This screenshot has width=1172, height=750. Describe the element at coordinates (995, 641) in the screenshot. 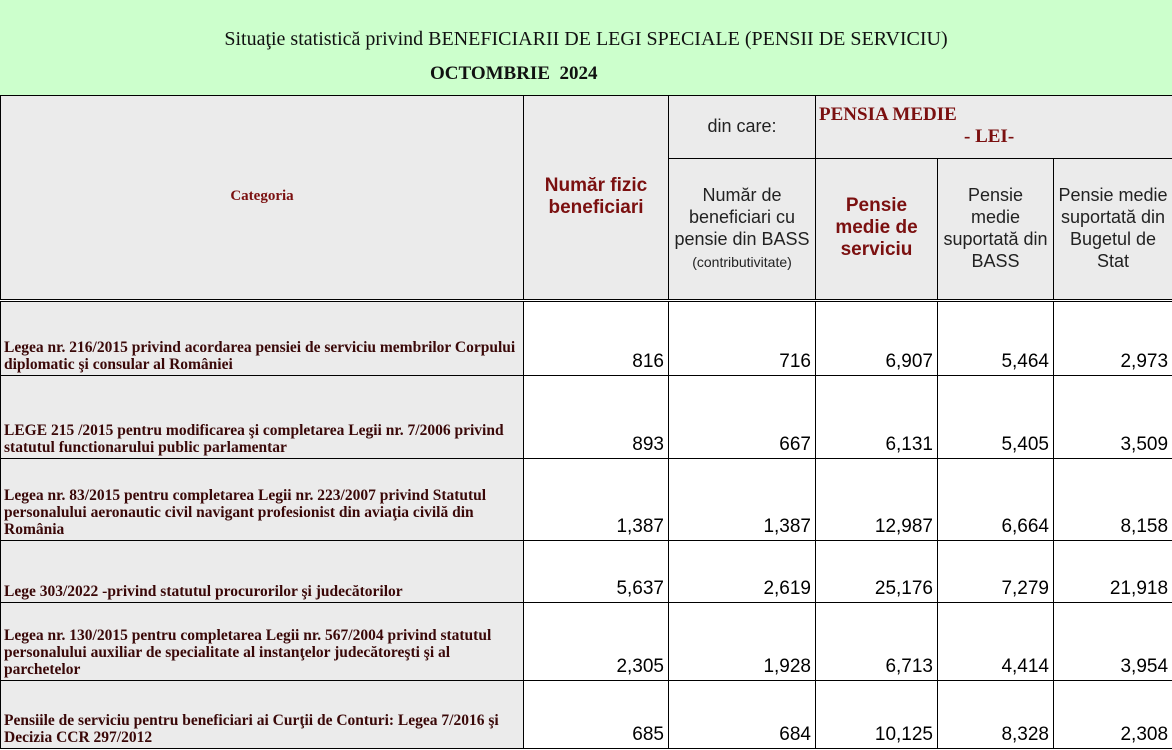

I see `cell-bass-pension: 4,414` at that location.